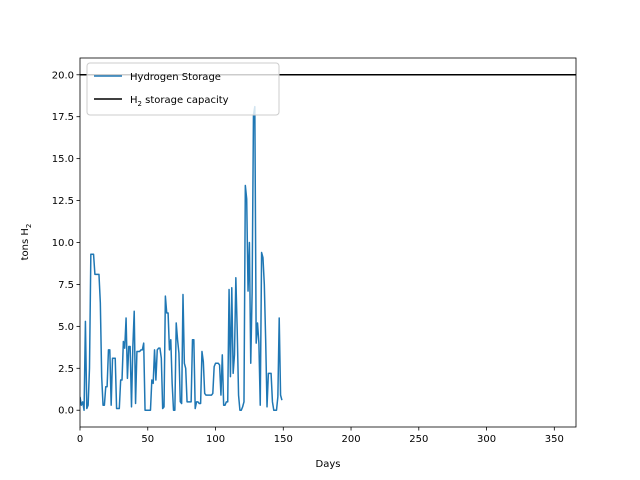 This screenshot has height=480, width=640. Describe the element at coordinates (66, 411) in the screenshot. I see `y-tick-label: 0.0` at that location.